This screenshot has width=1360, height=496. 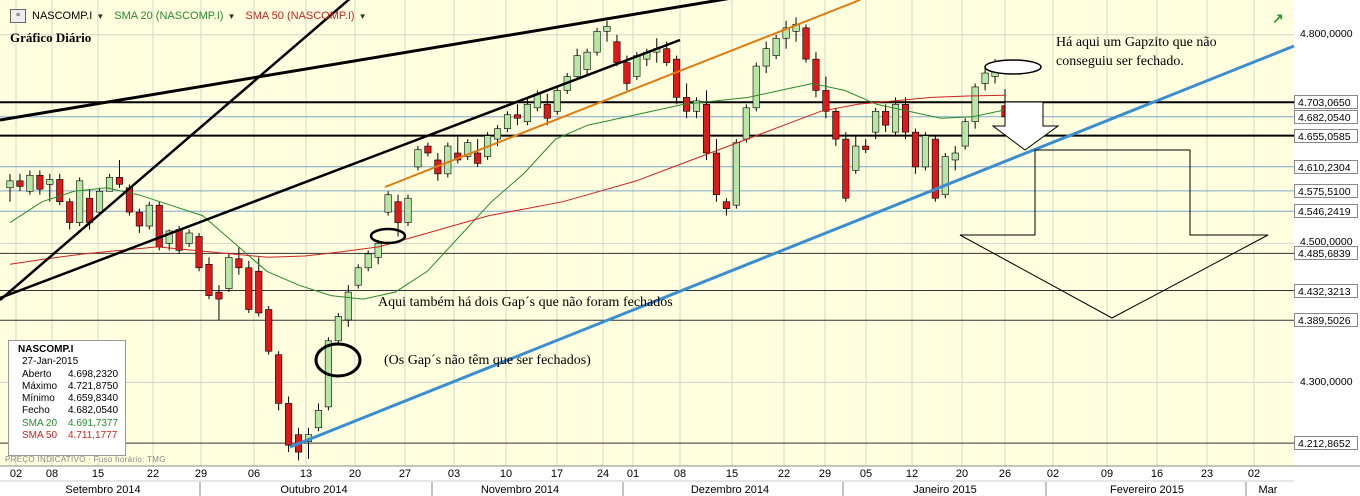 I want to click on price-level-label: 4.485,6839, so click(x=1326, y=253).